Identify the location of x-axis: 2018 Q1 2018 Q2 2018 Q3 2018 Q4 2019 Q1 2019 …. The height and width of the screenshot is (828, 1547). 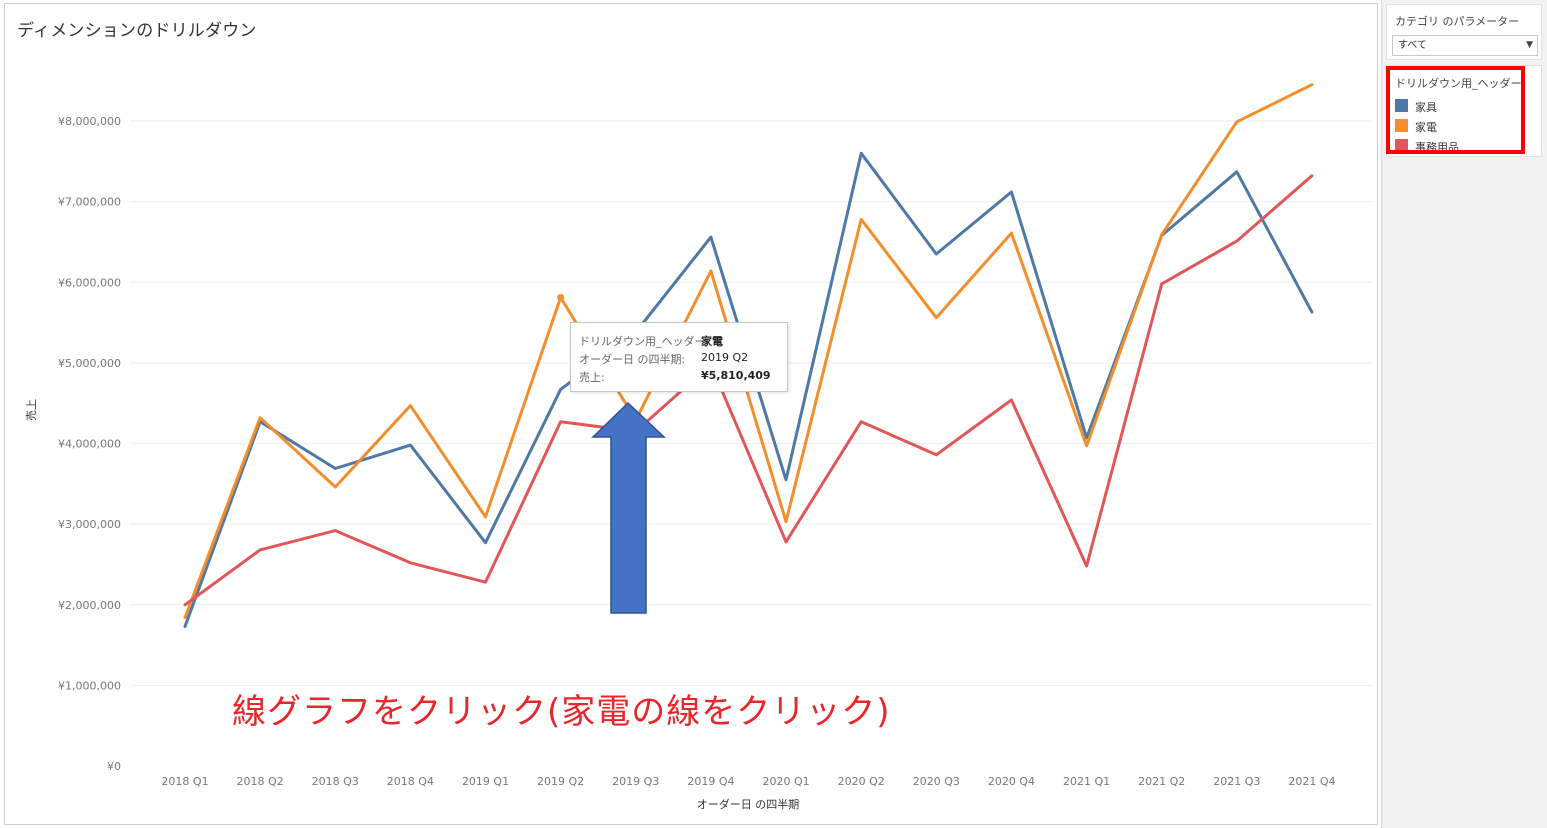
(748, 781).